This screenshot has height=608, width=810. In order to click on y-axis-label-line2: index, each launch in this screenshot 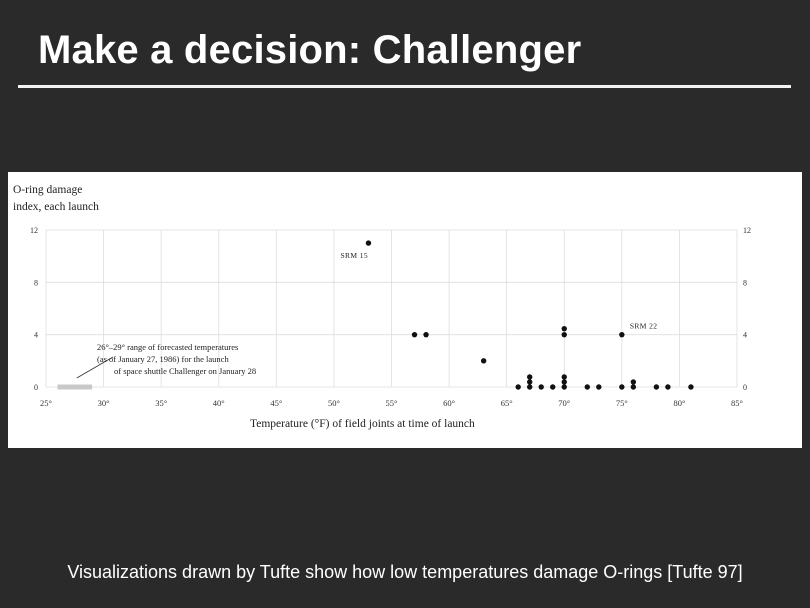, I will do `click(56, 207)`.